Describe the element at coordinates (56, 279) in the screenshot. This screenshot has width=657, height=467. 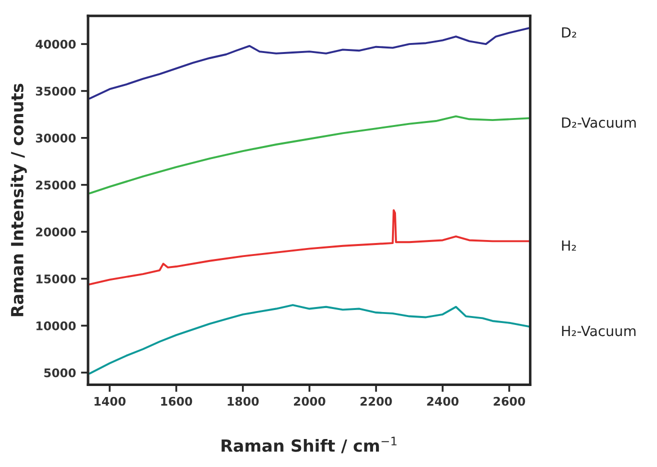
I see `y-tick-label: 15000` at that location.